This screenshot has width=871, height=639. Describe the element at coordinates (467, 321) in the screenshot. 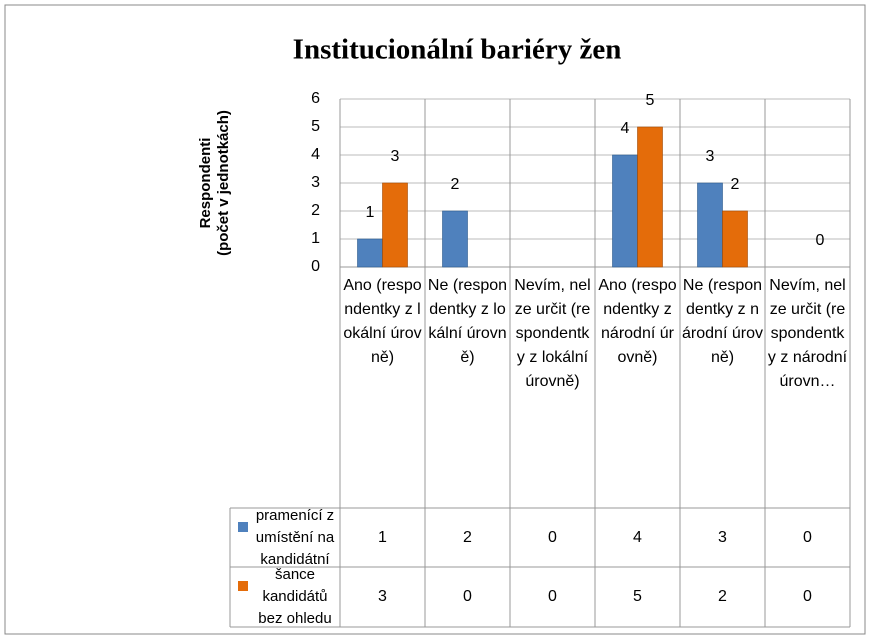

I see `x-tick-label: Ne (respondentky z lokální úrovně)` at that location.